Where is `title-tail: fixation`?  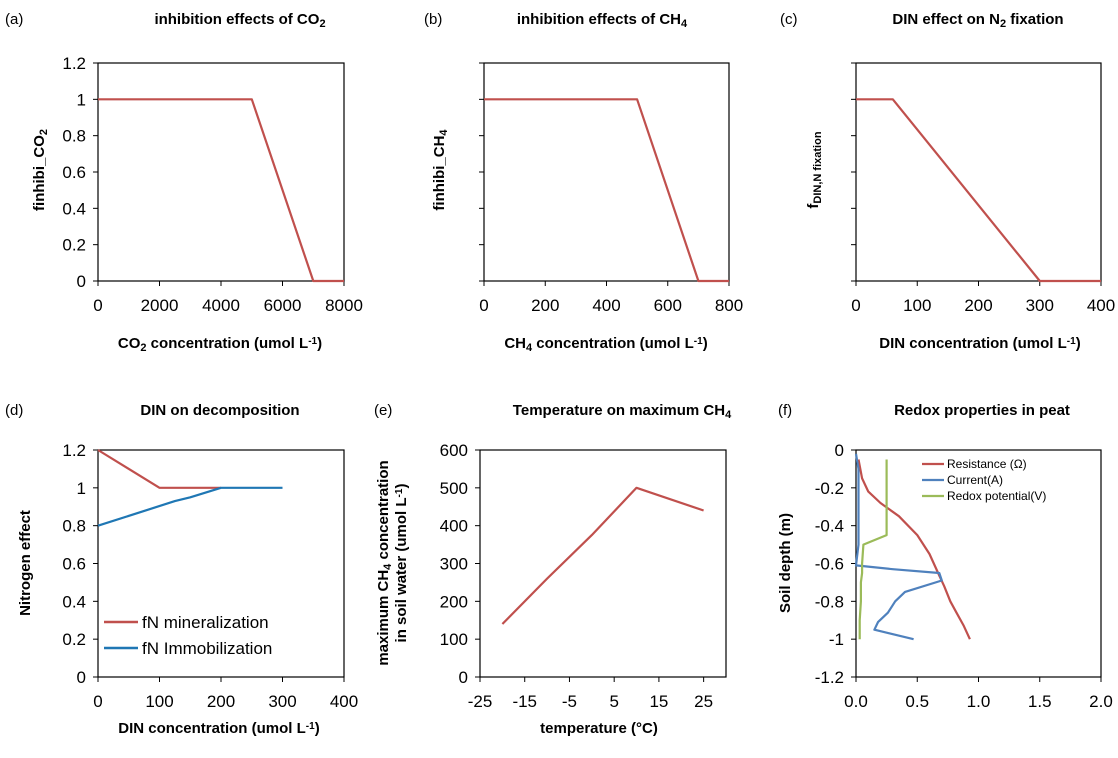 title-tail: fixation is located at coordinates (1035, 19).